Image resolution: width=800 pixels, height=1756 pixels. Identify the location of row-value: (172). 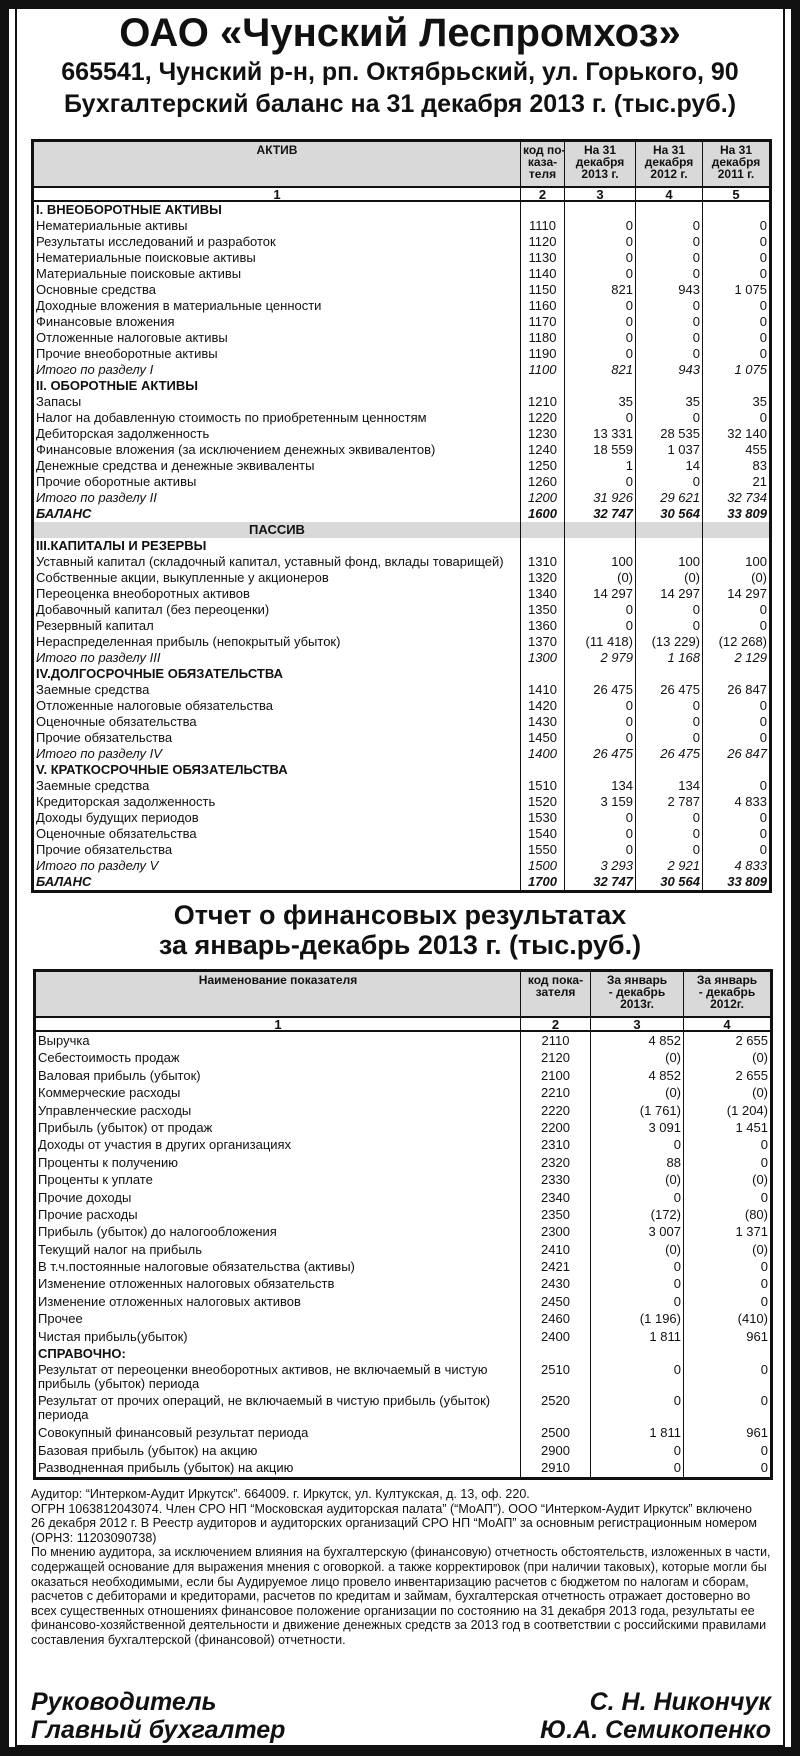
(637, 1214).